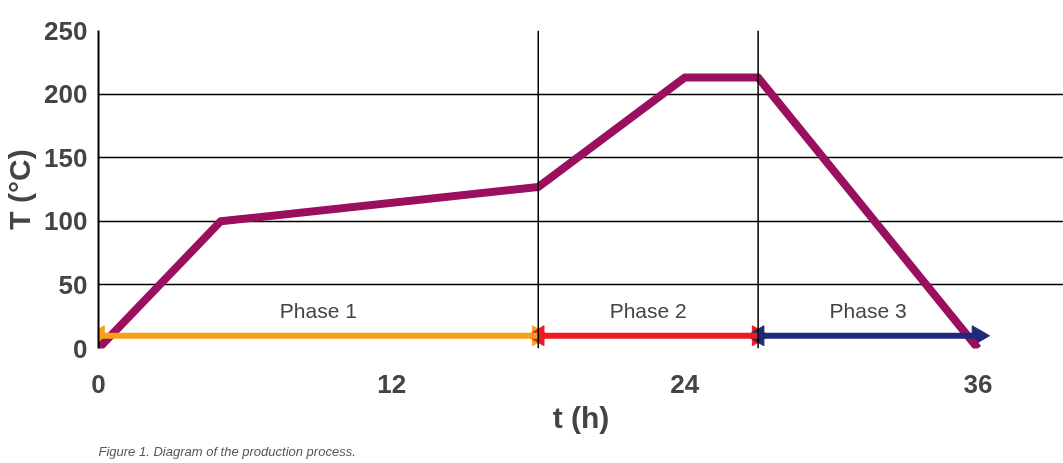 The width and height of the screenshot is (1063, 463). What do you see at coordinates (80, 348) in the screenshot?
I see `y-tick-label: 0` at bounding box center [80, 348].